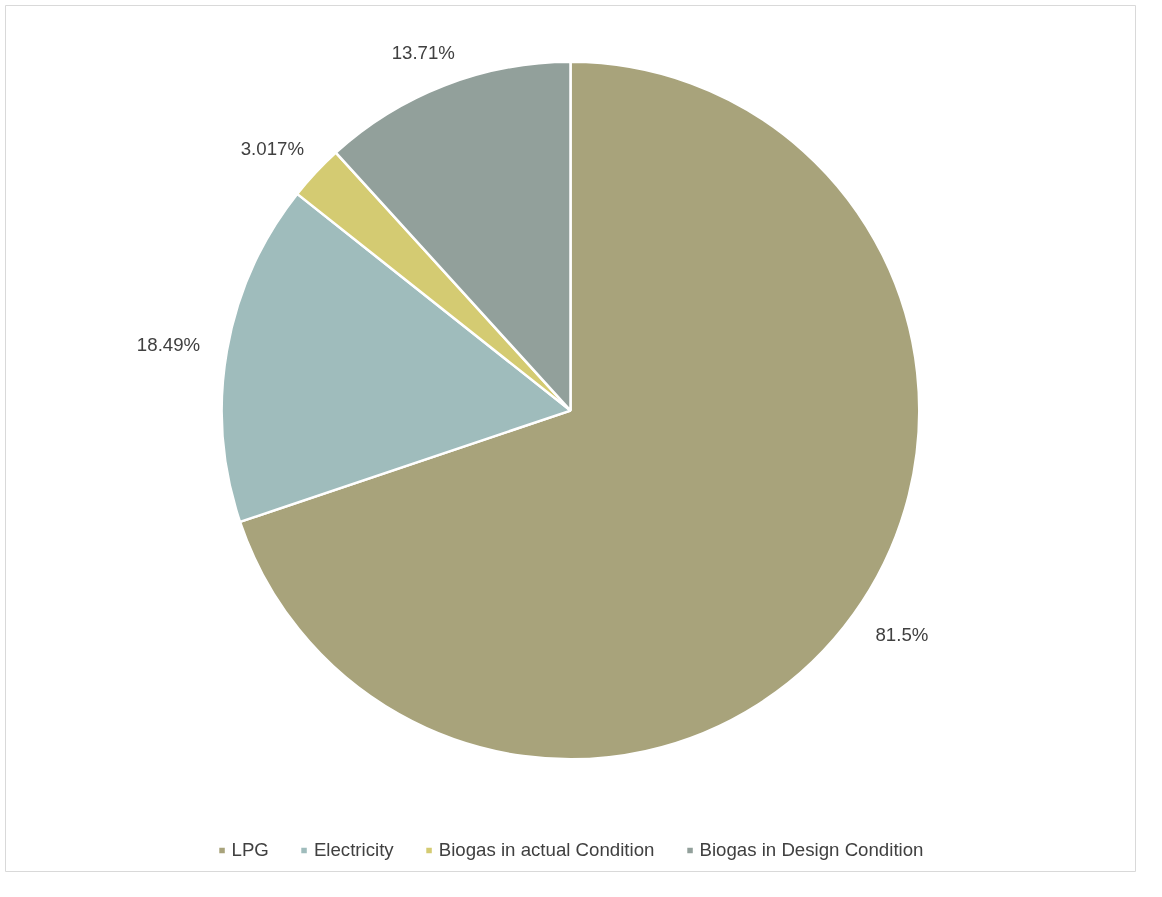 Image resolution: width=1162 pixels, height=897 pixels. I want to click on legend-label: Biogas in actual Condition, so click(546, 850).